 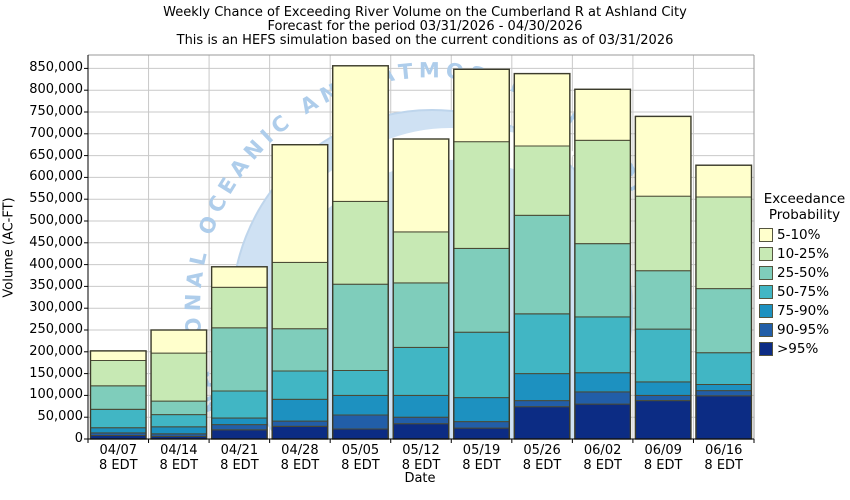 I want to click on legend-item-5-10%: 5-10%, so click(x=804, y=235).